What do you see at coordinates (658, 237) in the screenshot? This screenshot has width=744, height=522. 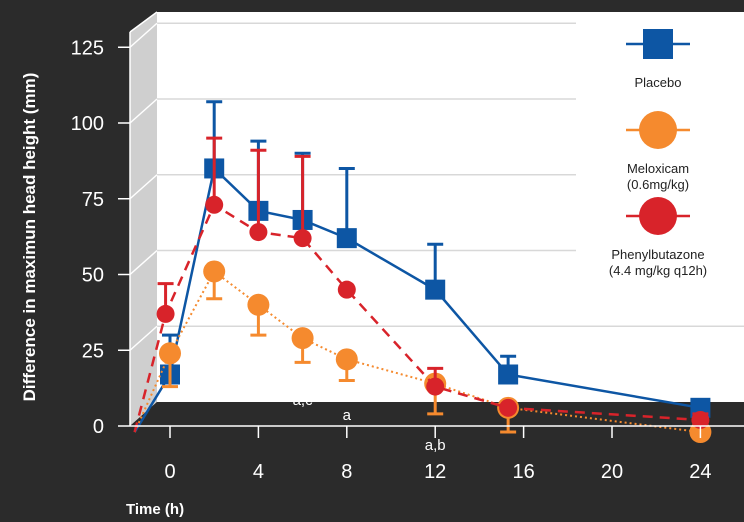 I see `legend-entry-2: Phenylbutazone(4.4 mg/kg q12h)` at bounding box center [658, 237].